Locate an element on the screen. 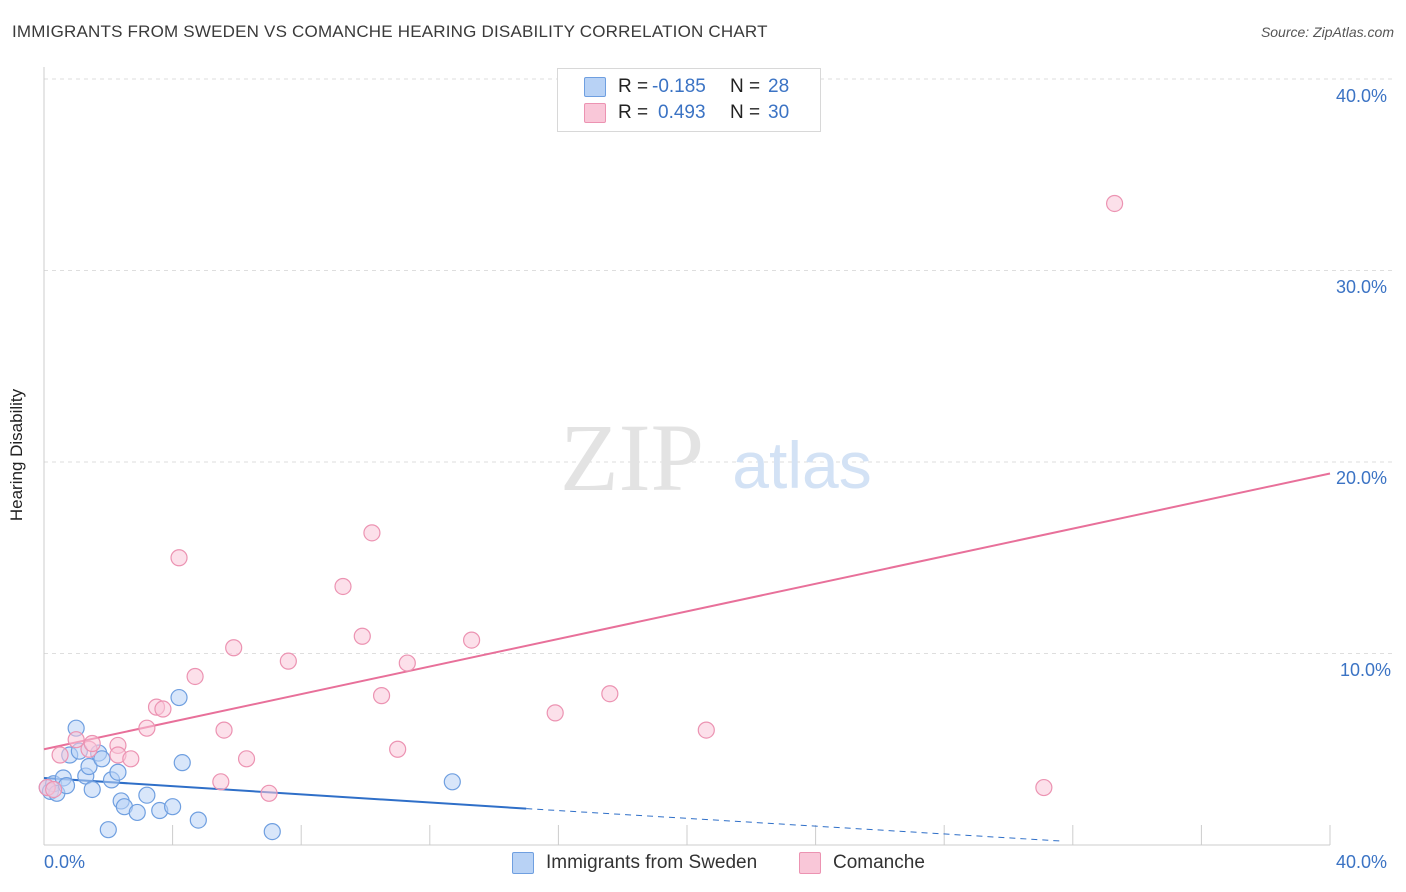 This screenshot has width=1406, height=892. x-tick-label-min: 0.0% is located at coordinates (65, 862).